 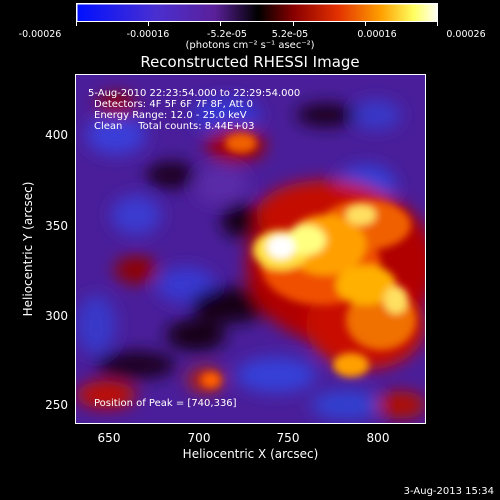 What do you see at coordinates (250, 62) in the screenshot?
I see `plot-title: Reconstructed RHESSI Image` at bounding box center [250, 62].